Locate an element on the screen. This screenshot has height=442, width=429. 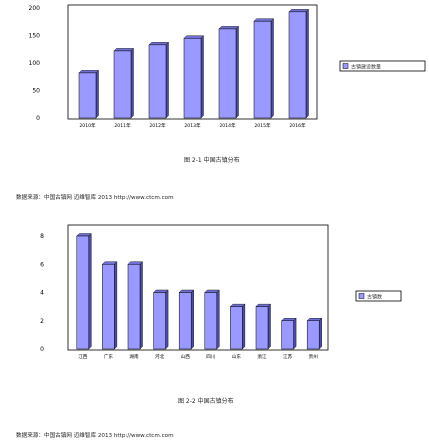
chart1-x-tick-label: 2016年 is located at coordinates (297, 125).